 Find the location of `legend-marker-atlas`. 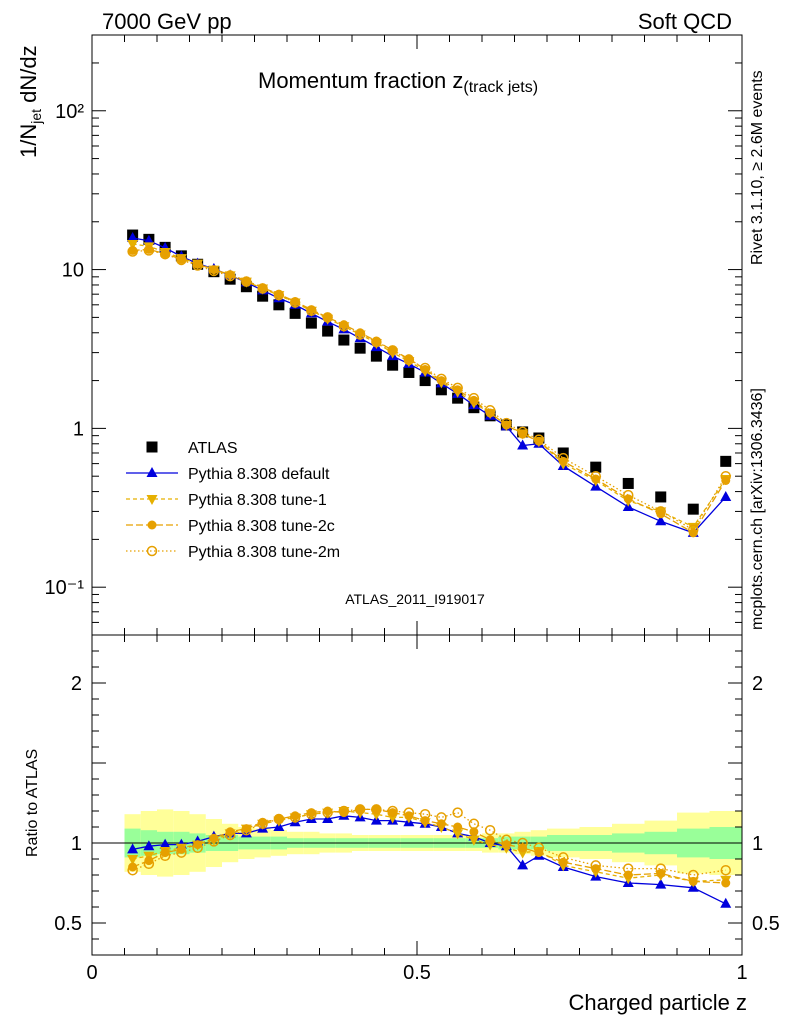

legend-marker-atlas is located at coordinates (152, 447).